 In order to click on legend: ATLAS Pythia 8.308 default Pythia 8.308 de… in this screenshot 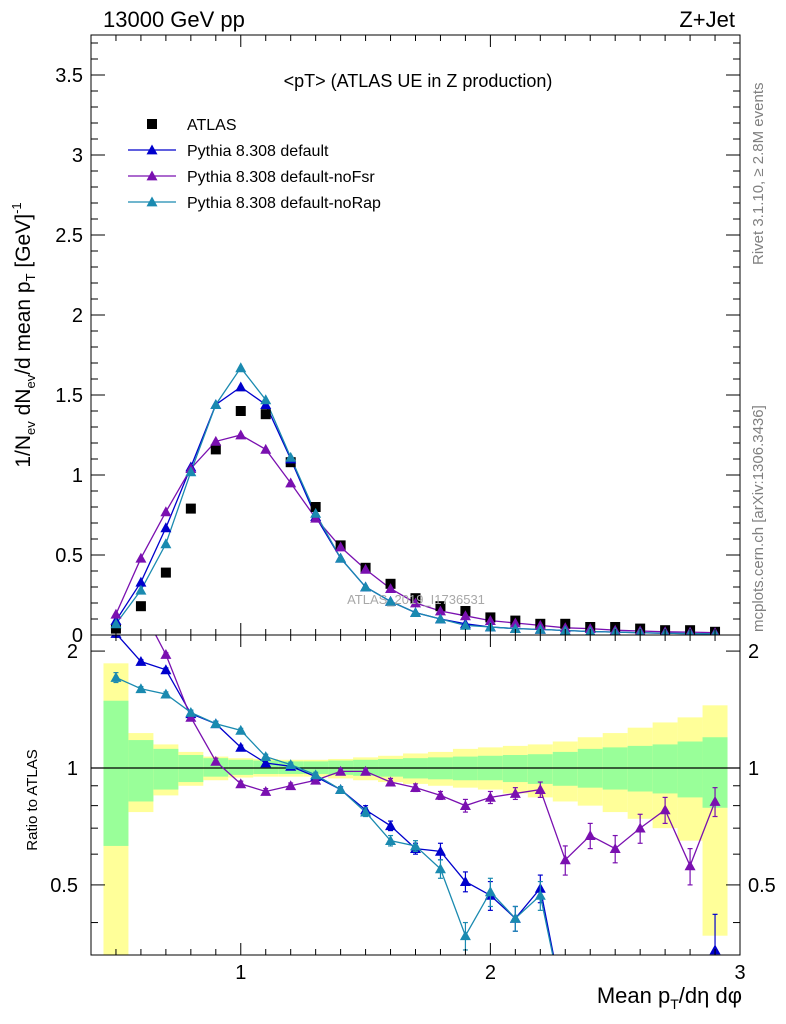, I will do `click(254, 164)`.